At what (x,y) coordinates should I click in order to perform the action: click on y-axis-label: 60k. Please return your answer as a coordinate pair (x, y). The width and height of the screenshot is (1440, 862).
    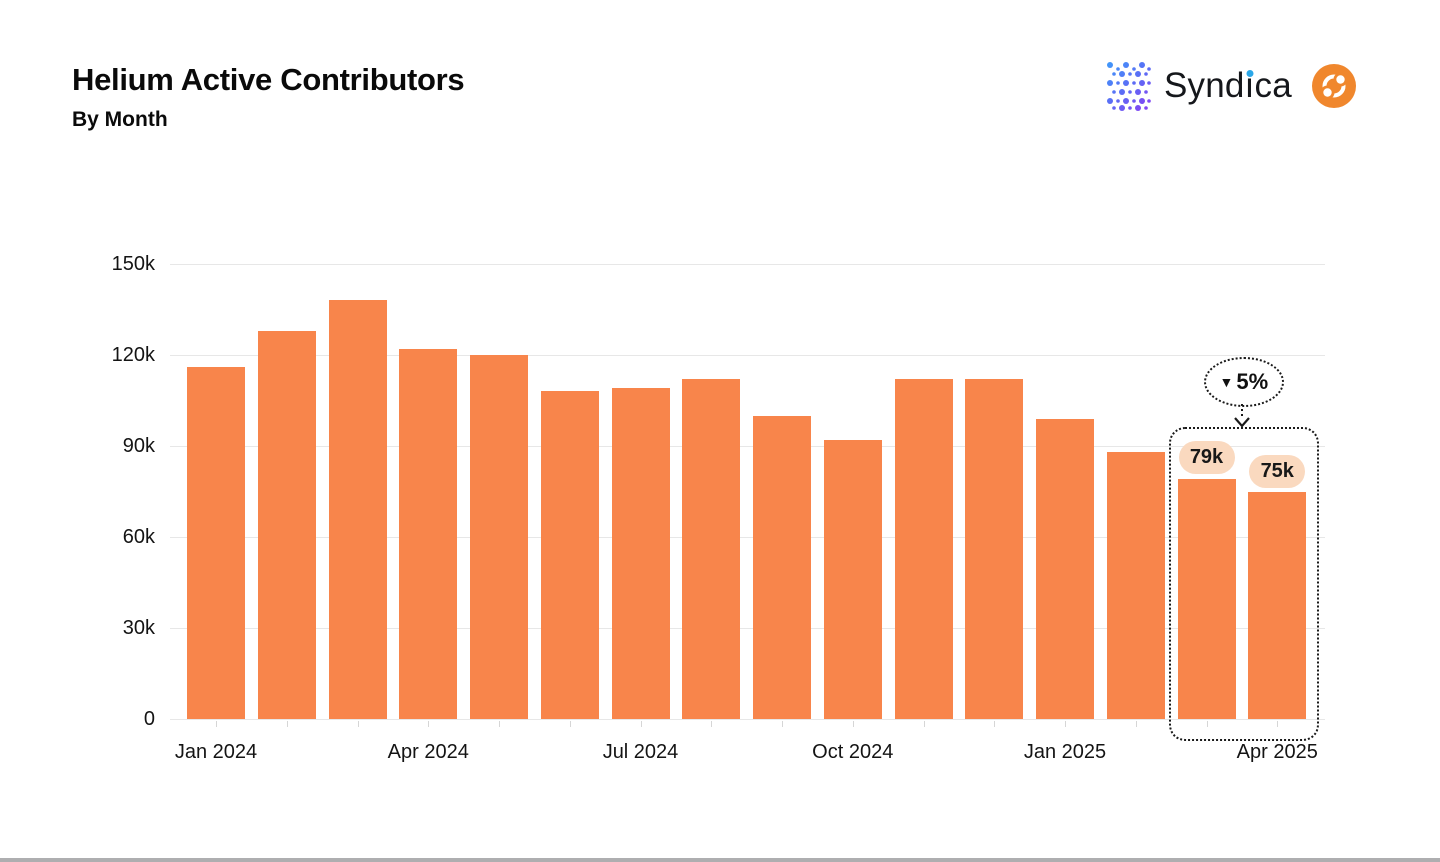
    Looking at the image, I should click on (138, 537).